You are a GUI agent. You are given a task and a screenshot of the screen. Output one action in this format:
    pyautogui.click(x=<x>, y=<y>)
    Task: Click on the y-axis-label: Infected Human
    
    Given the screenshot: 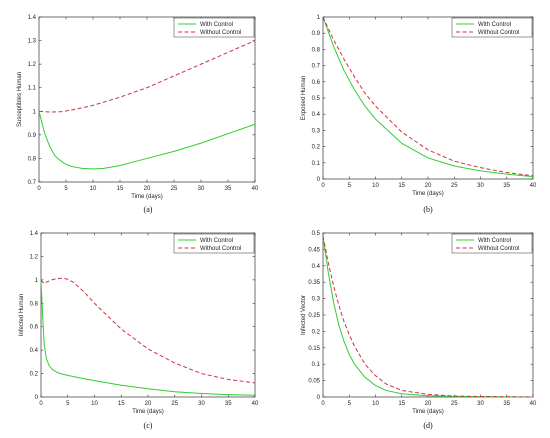 What is the action you would take?
    pyautogui.click(x=22, y=315)
    